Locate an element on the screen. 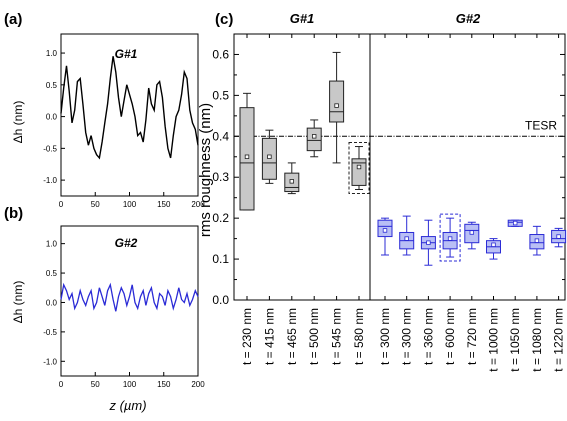 The height and width of the screenshot is (421, 567). panel-b-x-ticks: 0 50 100 150 200 is located at coordinates (132, 380).